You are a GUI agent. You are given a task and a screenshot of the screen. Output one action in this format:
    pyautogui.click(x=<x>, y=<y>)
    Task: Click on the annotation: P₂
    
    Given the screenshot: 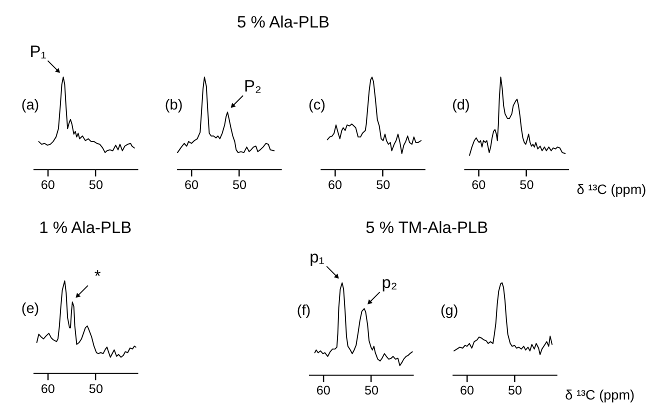 What is the action you would take?
    pyautogui.click(x=253, y=87)
    